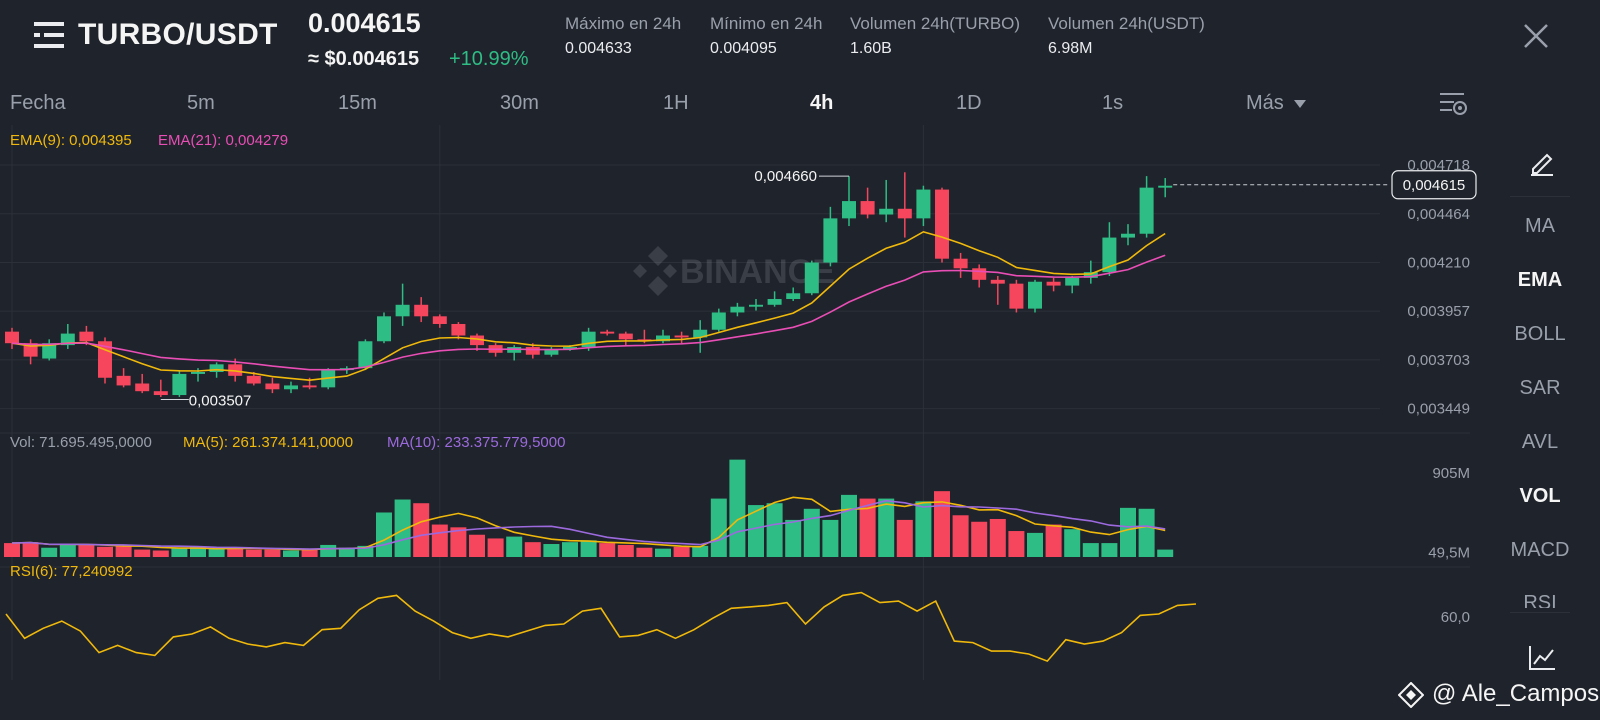  Describe the element at coordinates (38, 103) in the screenshot. I see `tab-fecha: Fecha` at that location.